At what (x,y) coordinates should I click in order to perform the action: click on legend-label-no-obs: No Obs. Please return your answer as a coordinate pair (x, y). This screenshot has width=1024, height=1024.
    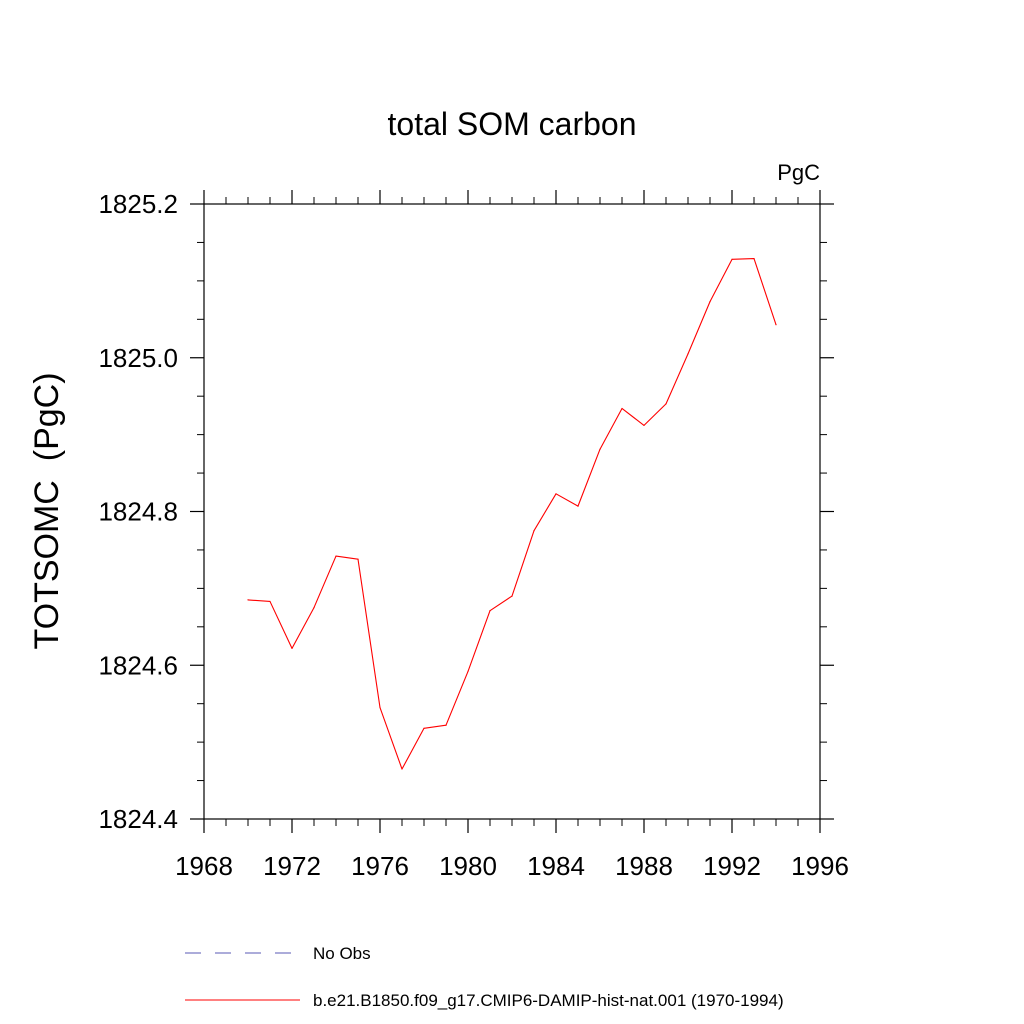
    Looking at the image, I should click on (342, 953).